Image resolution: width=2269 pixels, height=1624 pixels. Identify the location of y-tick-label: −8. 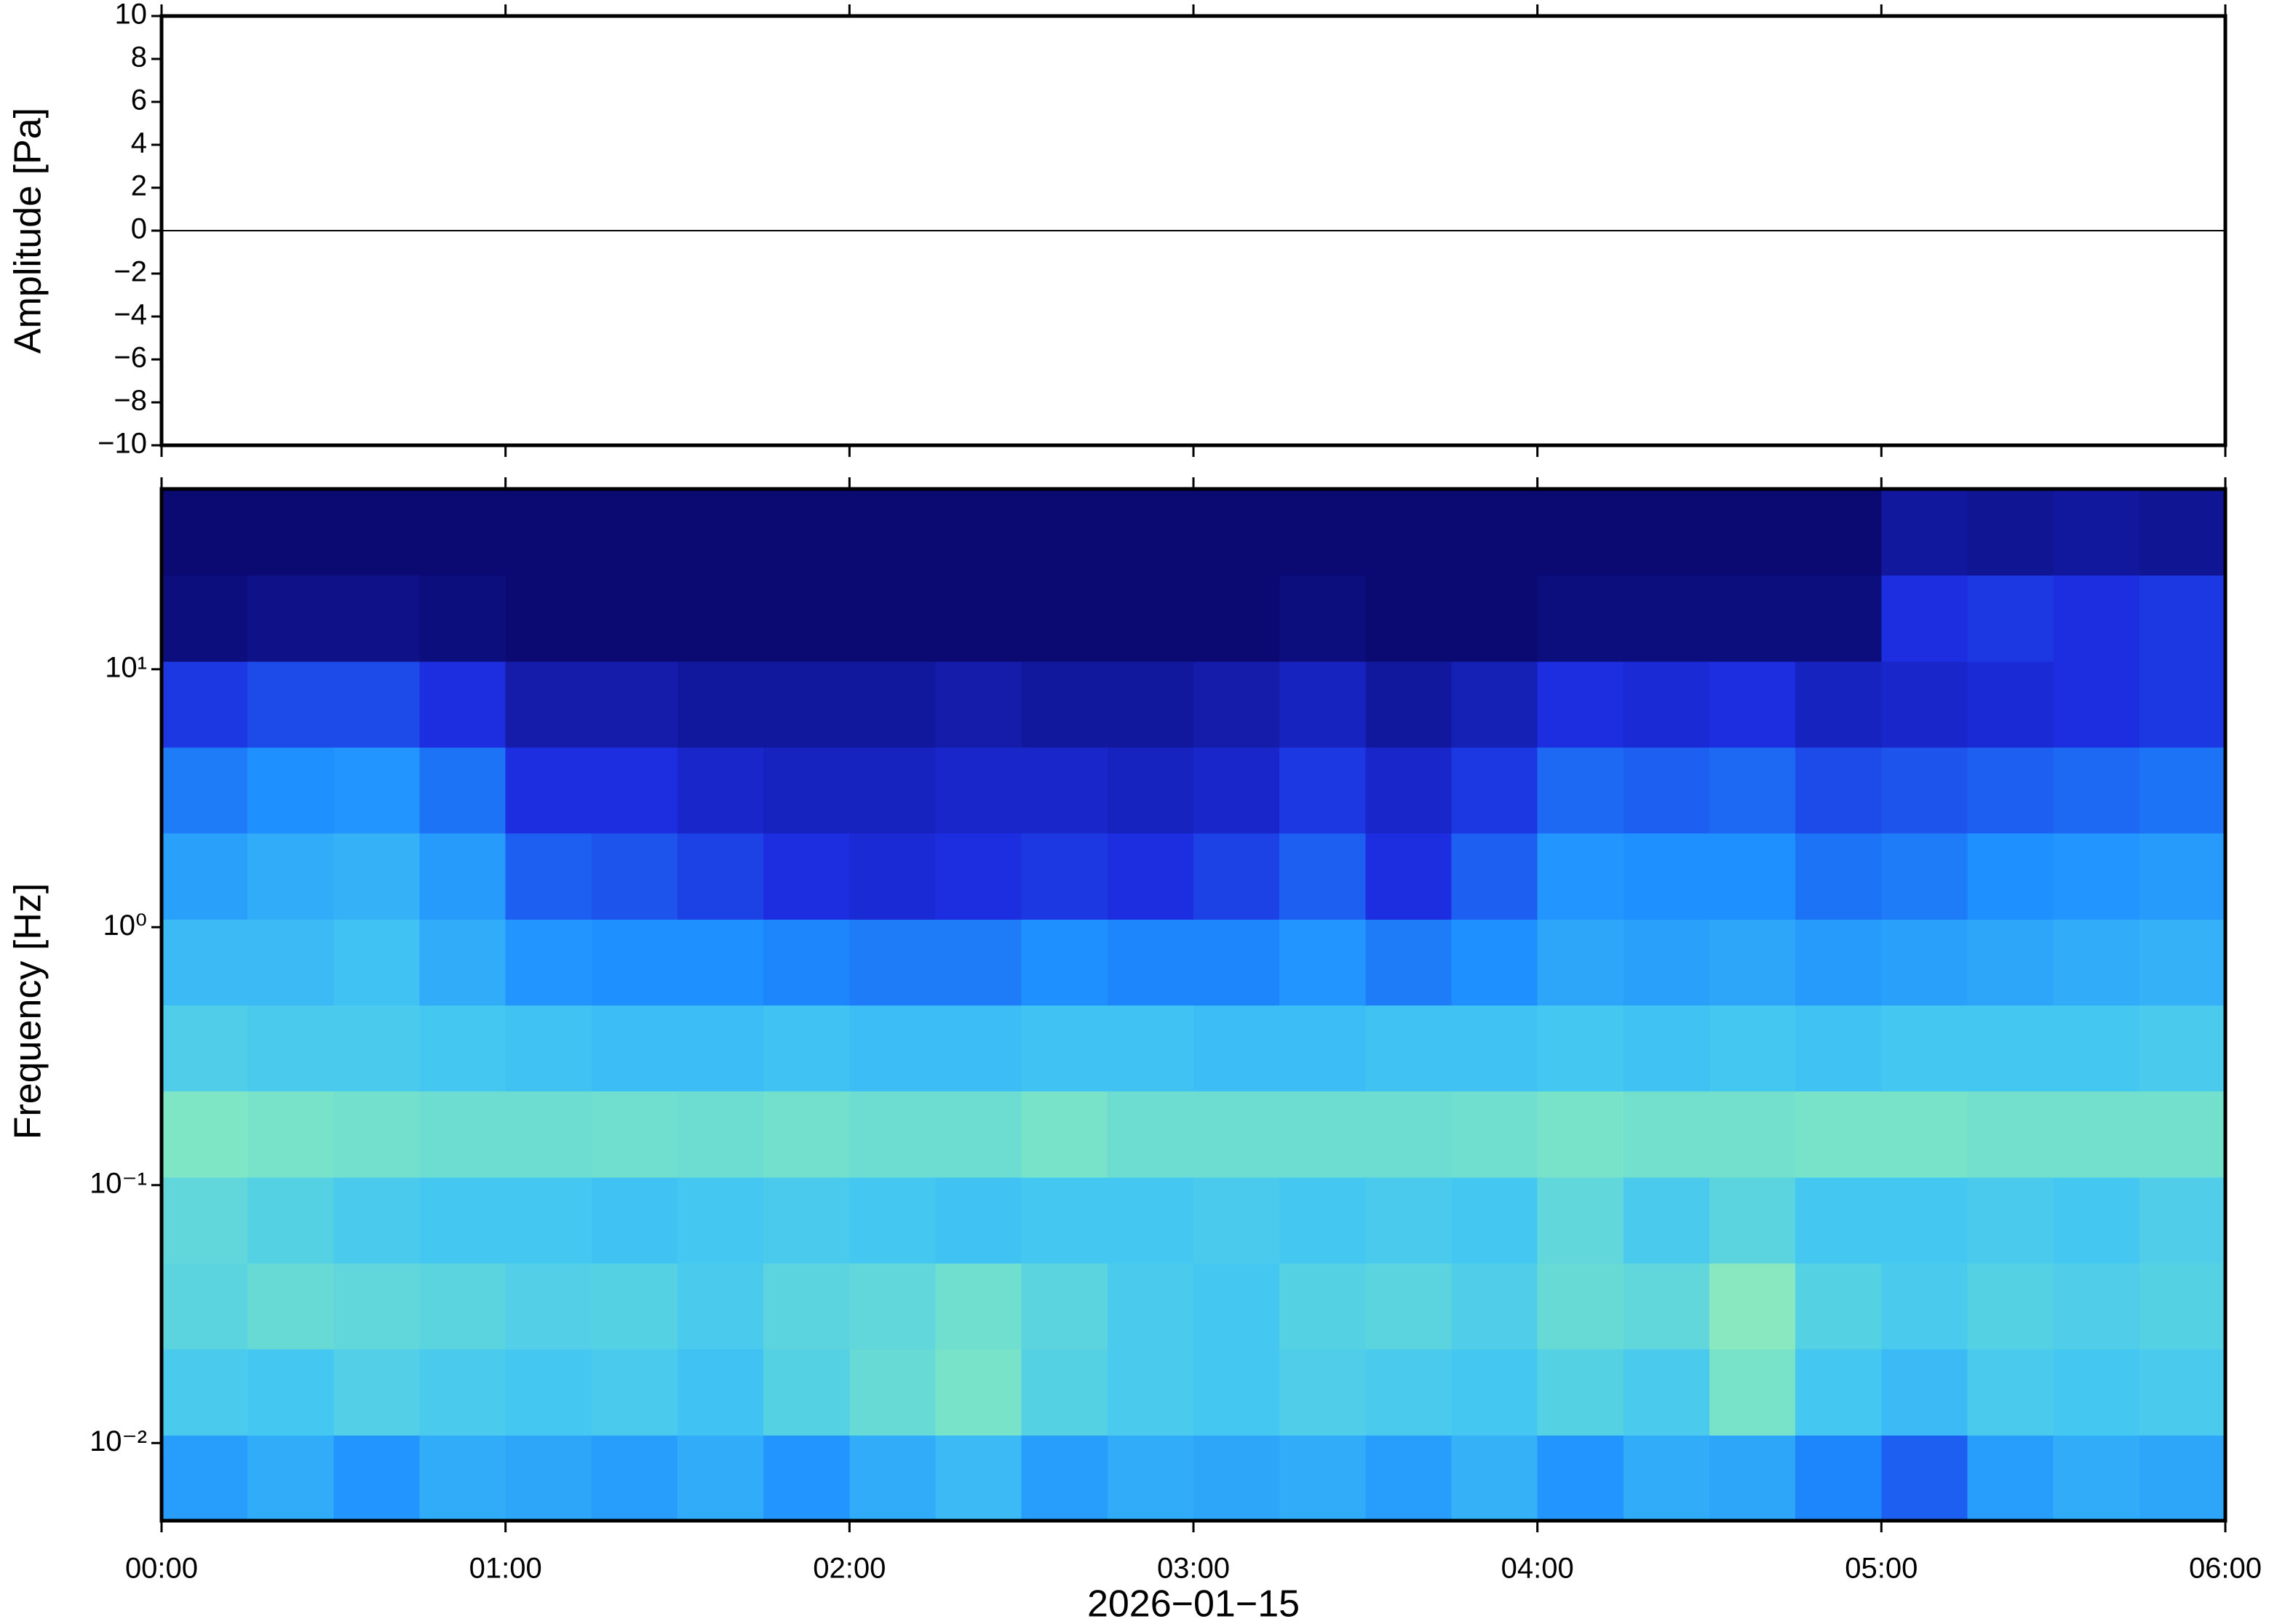
(130, 401).